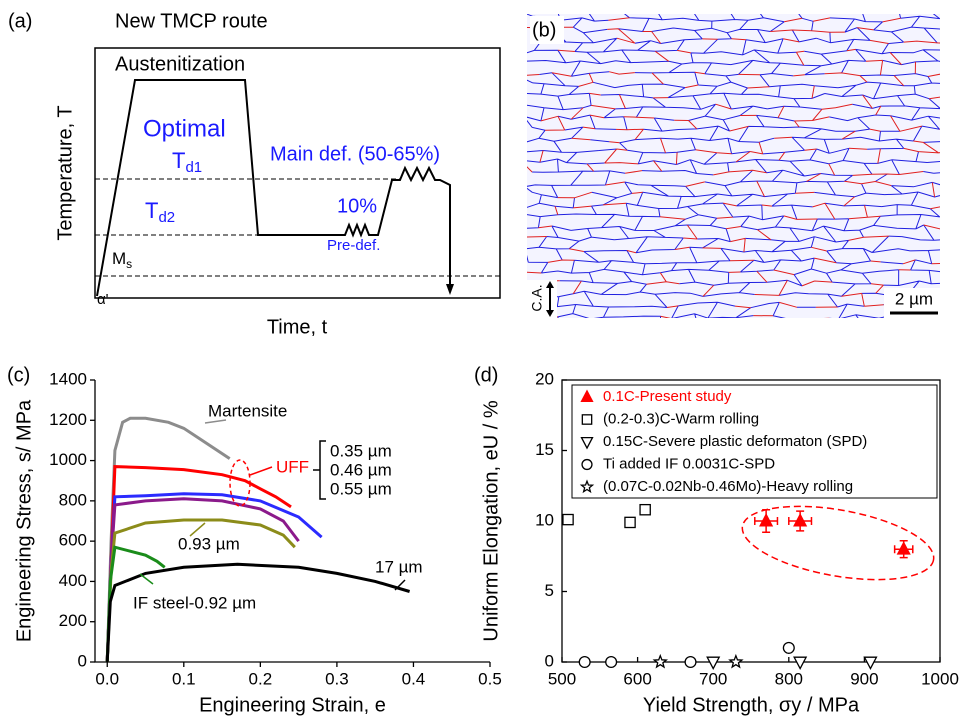 The image size is (967, 718). What do you see at coordinates (20, 21) in the screenshot?
I see `panel-label: (a)` at bounding box center [20, 21].